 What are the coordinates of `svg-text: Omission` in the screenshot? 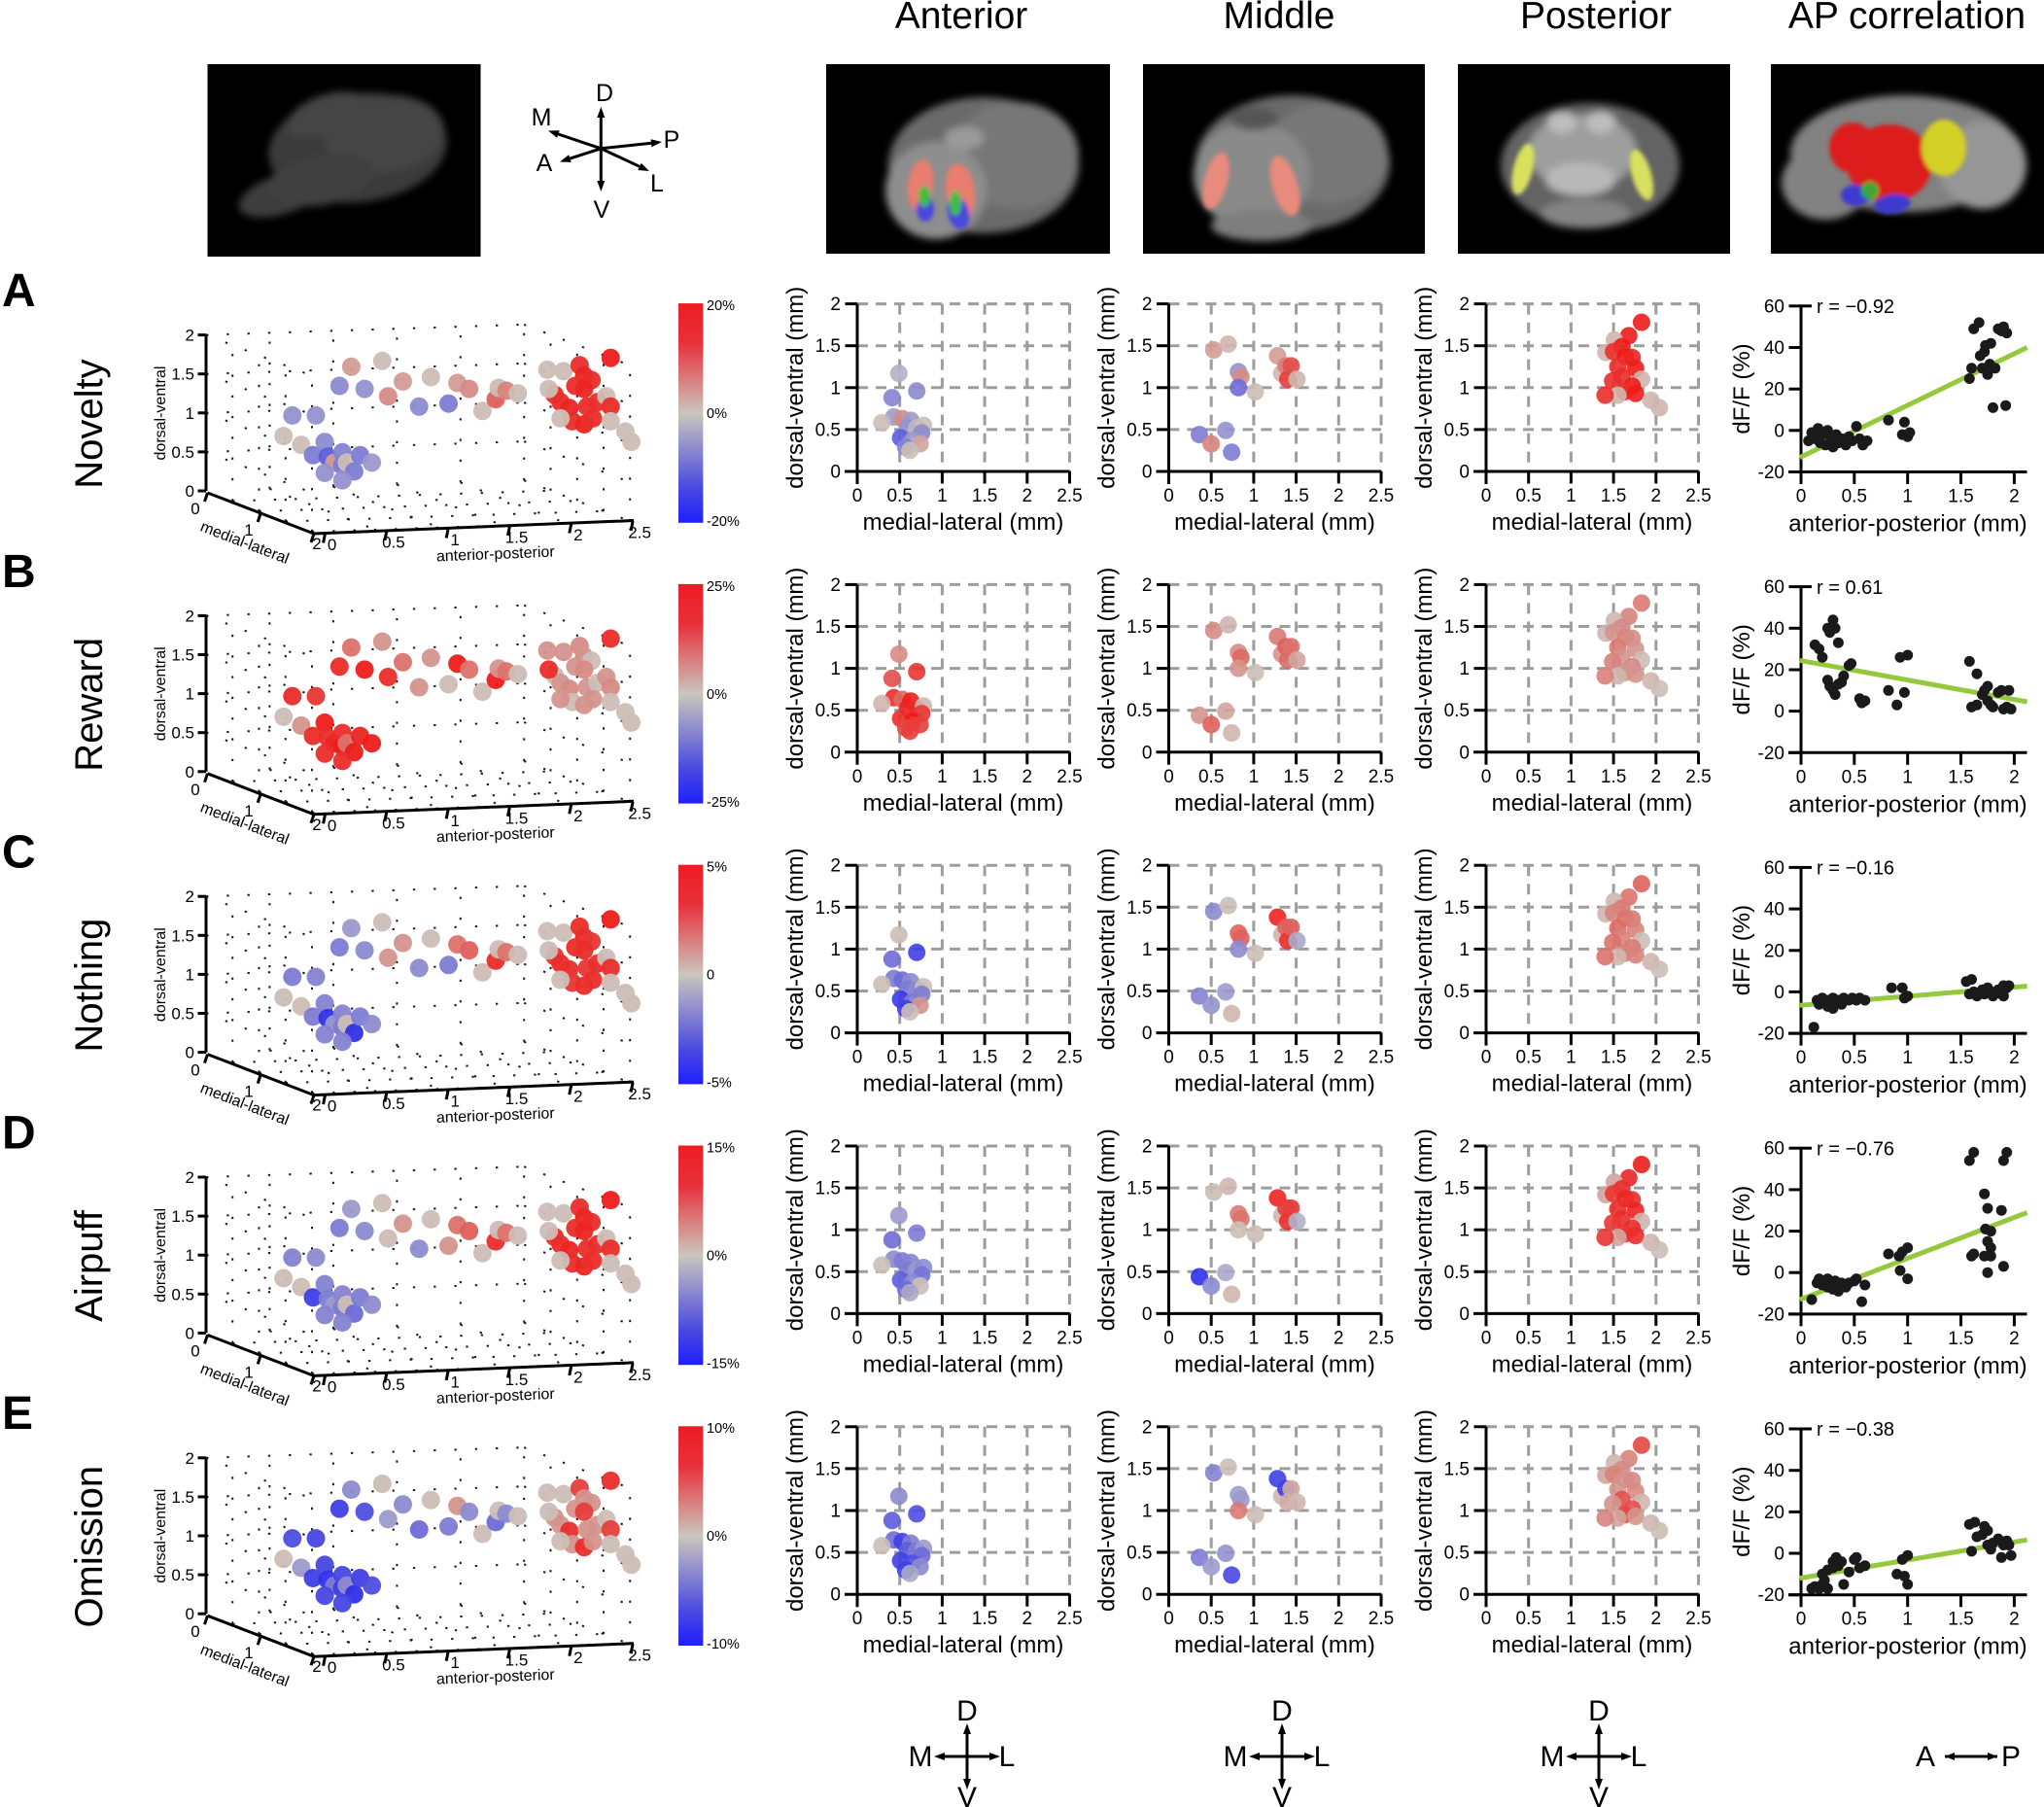 It's located at (90, 1547).